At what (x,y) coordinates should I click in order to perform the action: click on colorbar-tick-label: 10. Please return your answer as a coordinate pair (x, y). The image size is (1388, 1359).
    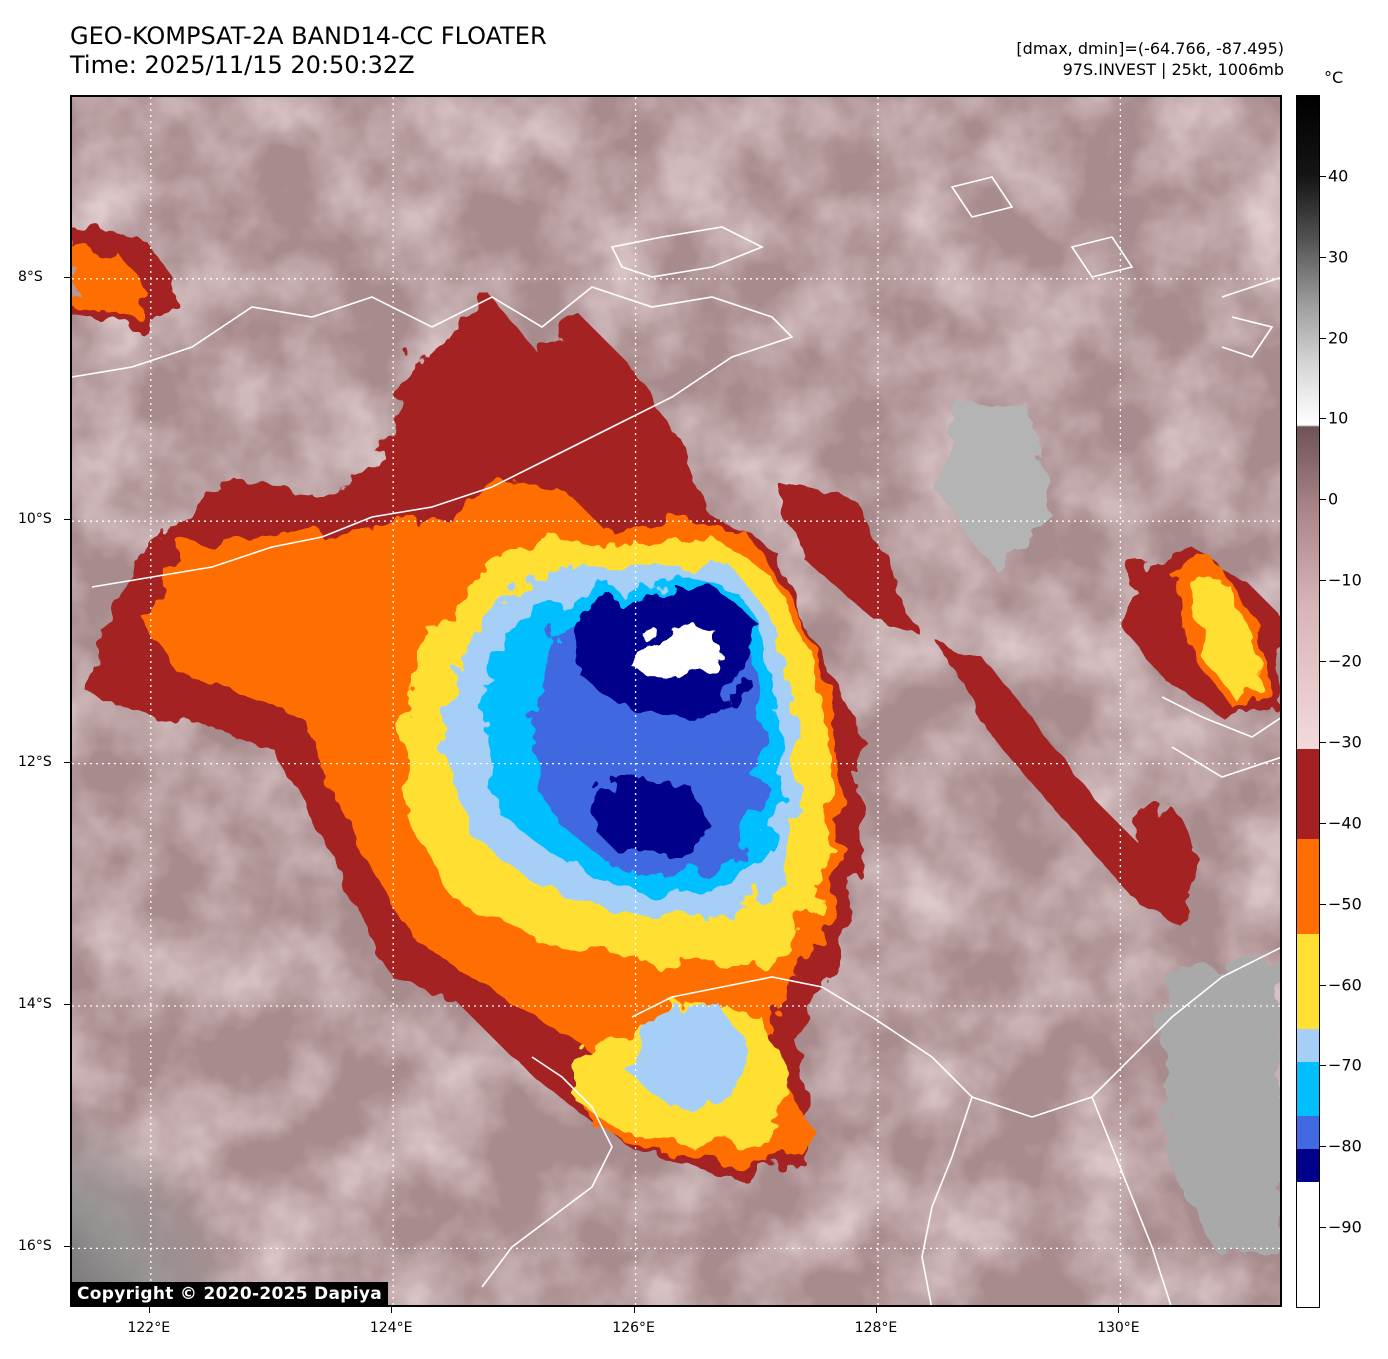
    Looking at the image, I should click on (1338, 418).